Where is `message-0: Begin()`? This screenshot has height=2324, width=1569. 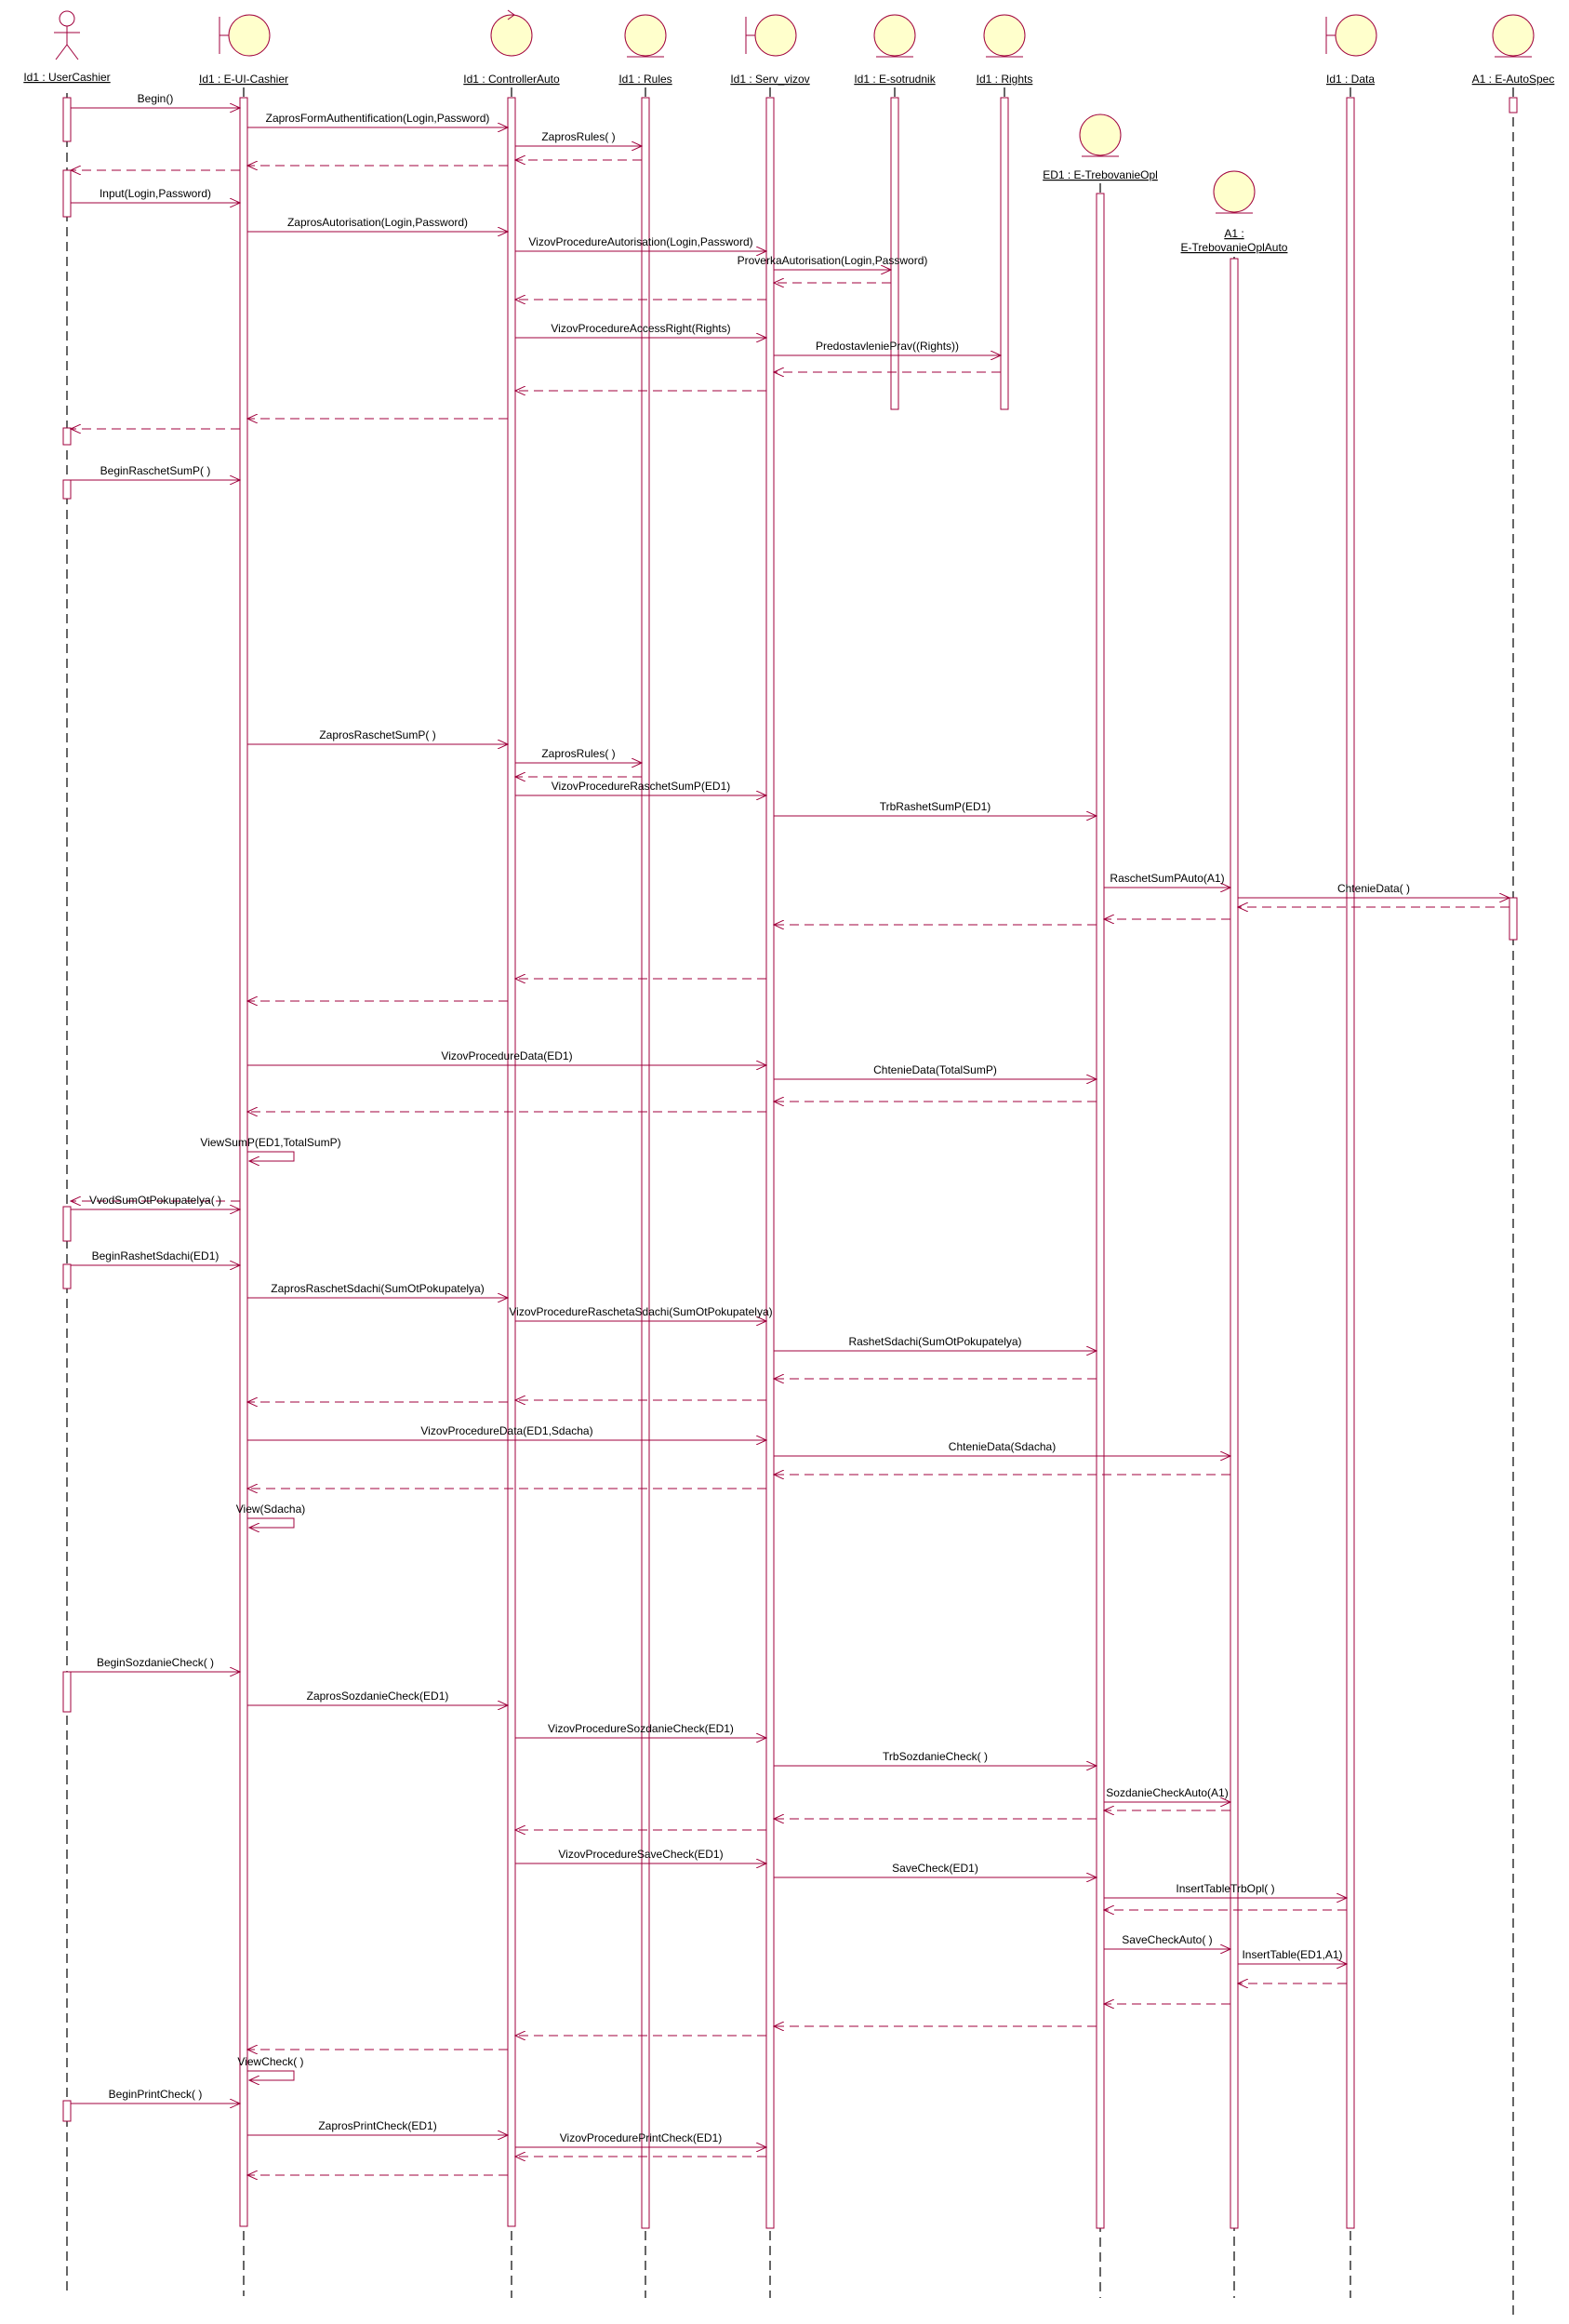 message-0: Begin() is located at coordinates (156, 100).